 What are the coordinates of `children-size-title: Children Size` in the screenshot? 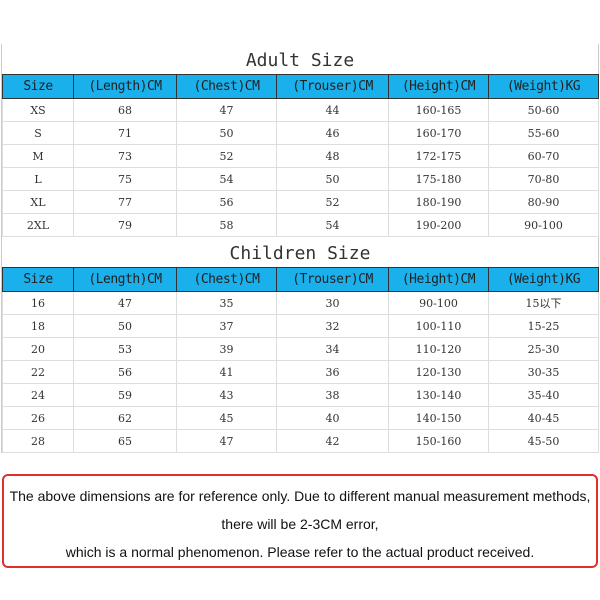 It's located at (300, 253).